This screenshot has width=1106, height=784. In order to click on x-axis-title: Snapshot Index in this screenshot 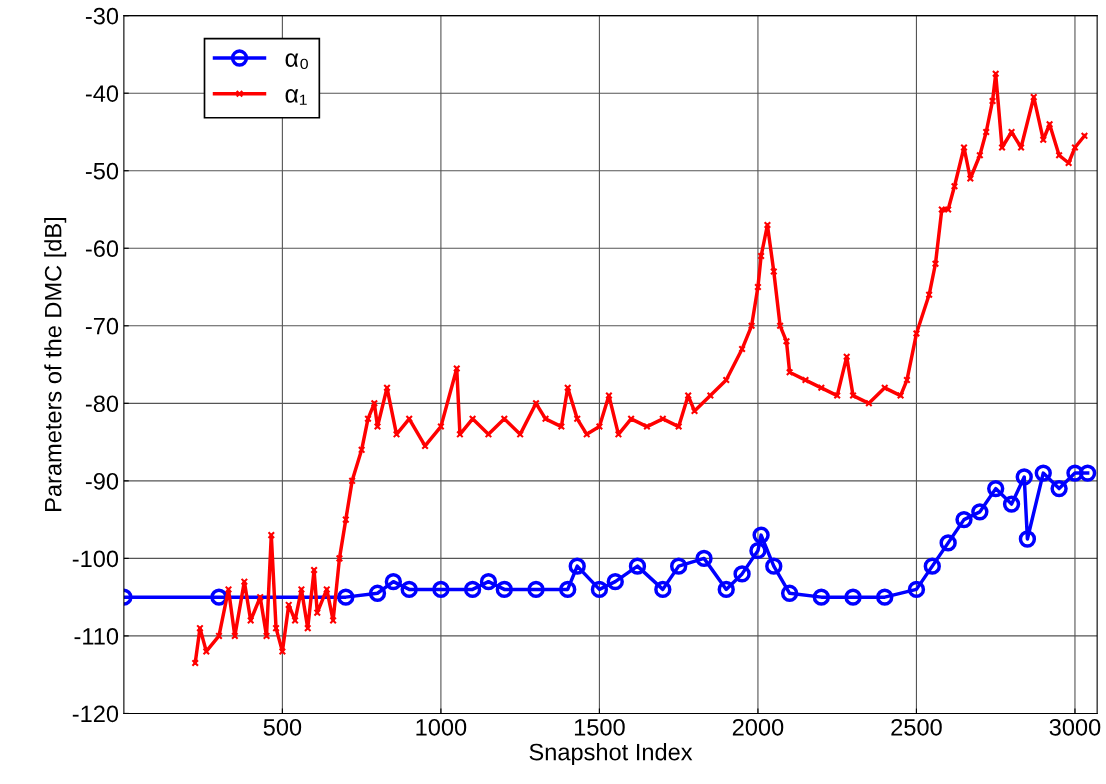, I will do `click(611, 754)`.